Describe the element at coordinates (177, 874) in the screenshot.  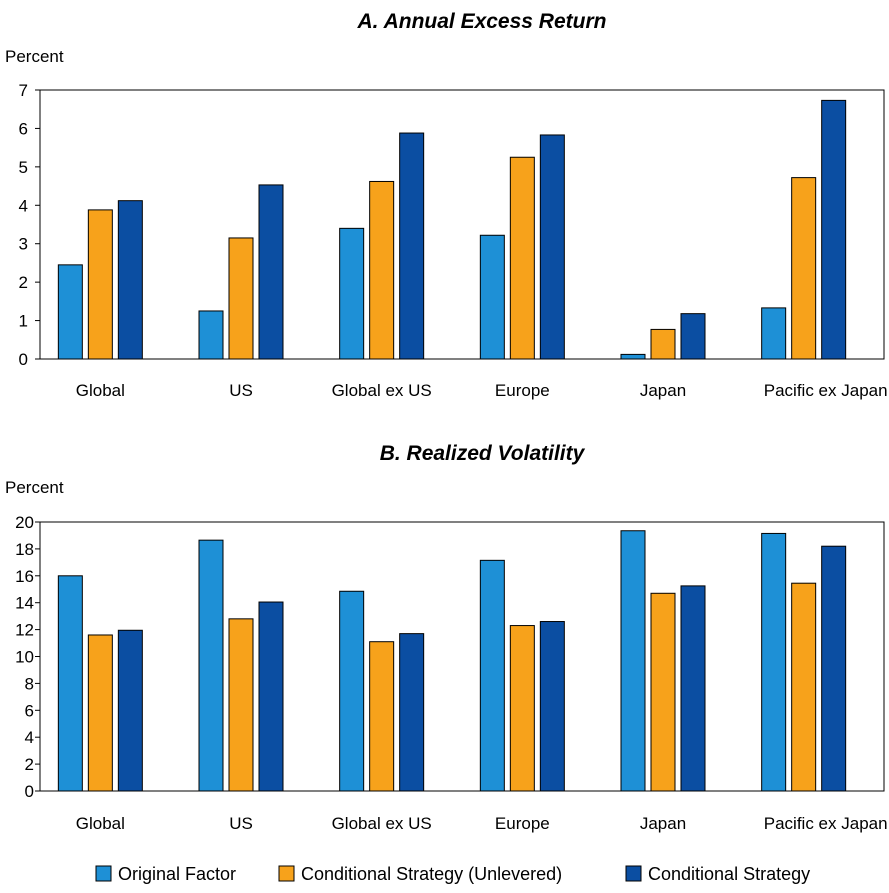
I see `legend-label: Original Factor` at that location.